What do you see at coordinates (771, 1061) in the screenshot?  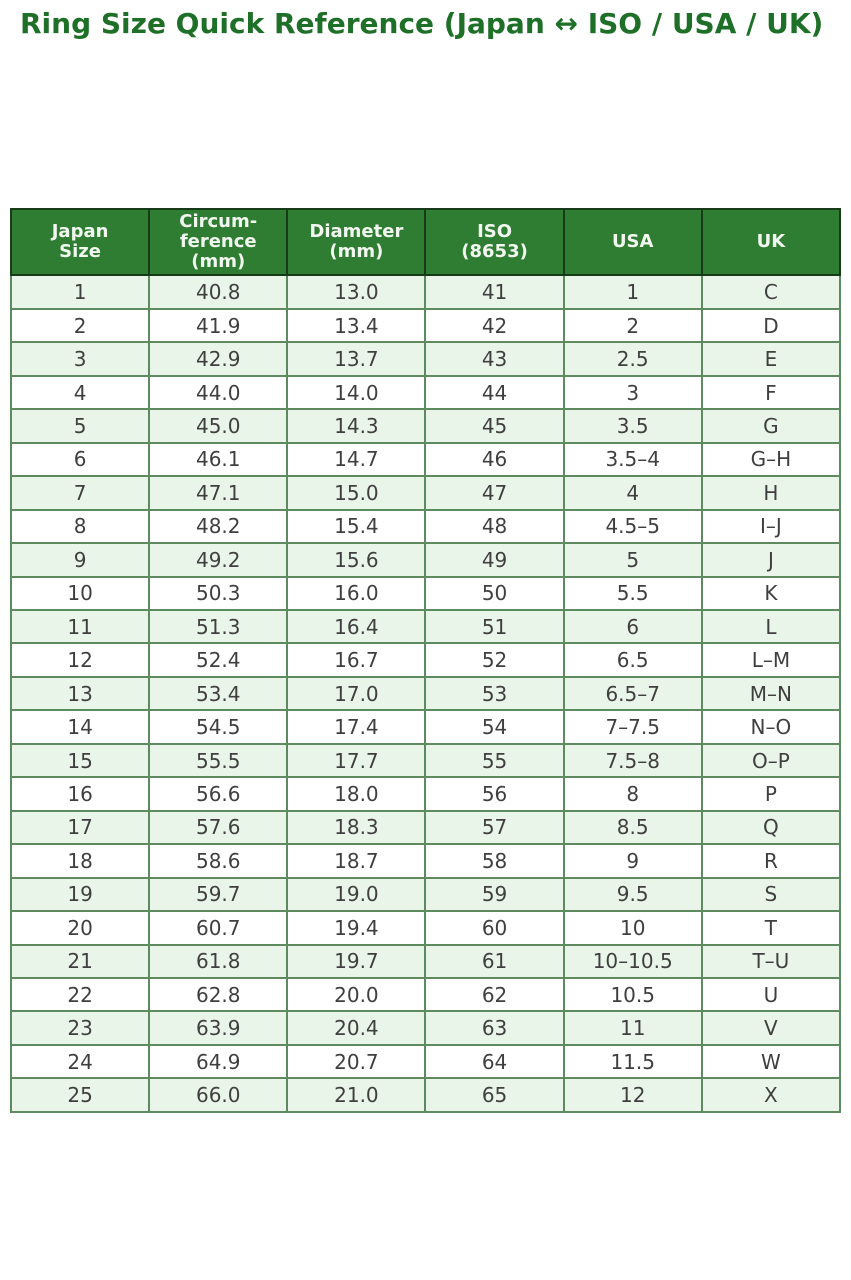 I see `table-cell: W` at bounding box center [771, 1061].